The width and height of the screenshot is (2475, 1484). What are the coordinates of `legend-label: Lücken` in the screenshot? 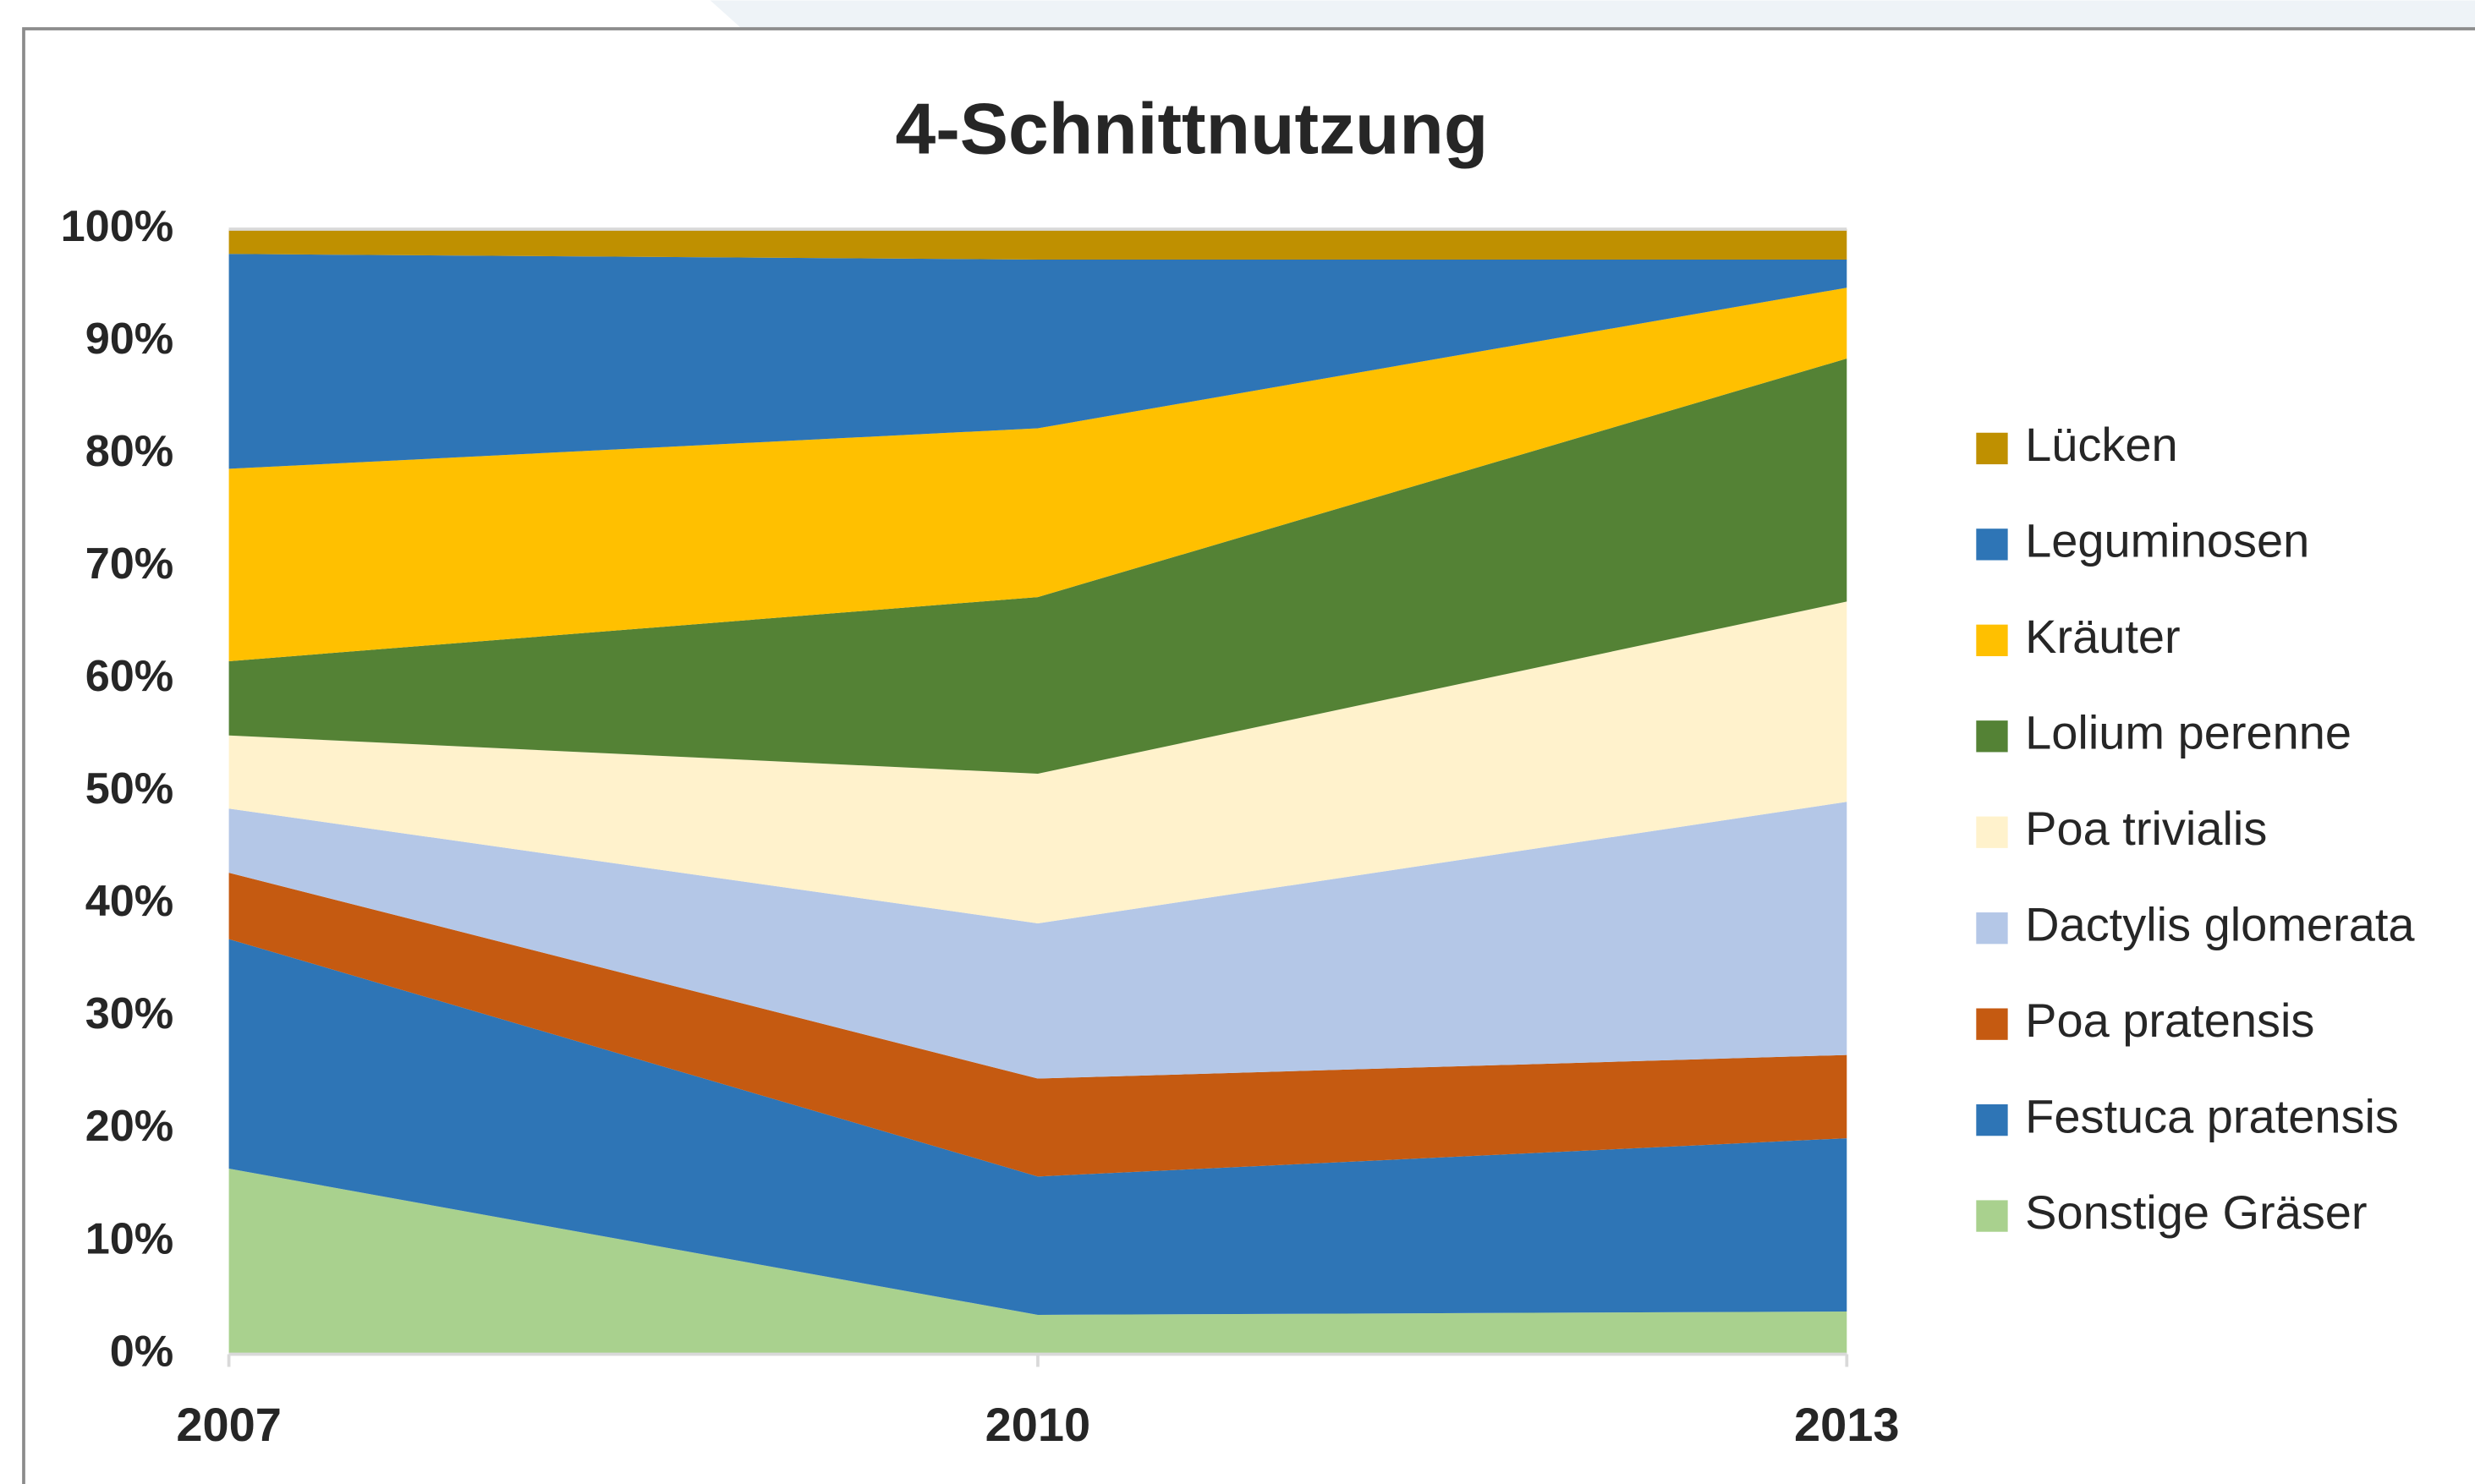 It's located at (2101, 445).